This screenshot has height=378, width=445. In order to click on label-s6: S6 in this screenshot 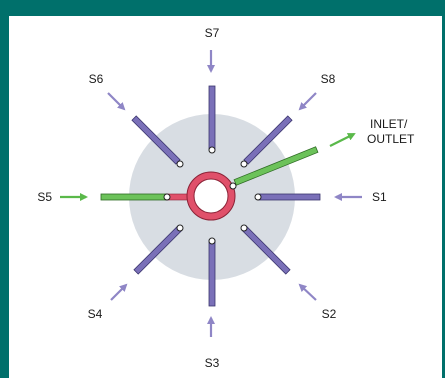, I will do `click(96, 79)`.